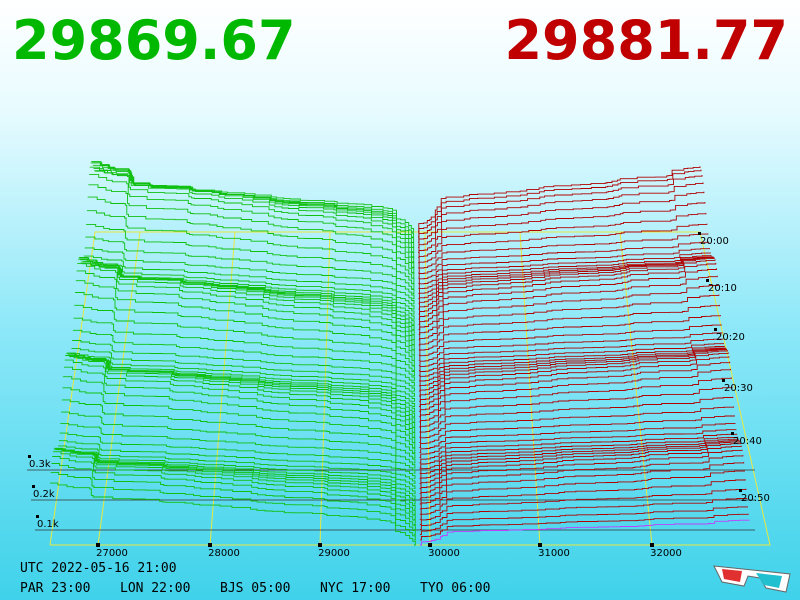 Image resolution: width=800 pixels, height=600 pixels. I want to click on time-tick-label: 20:50, so click(755, 498).